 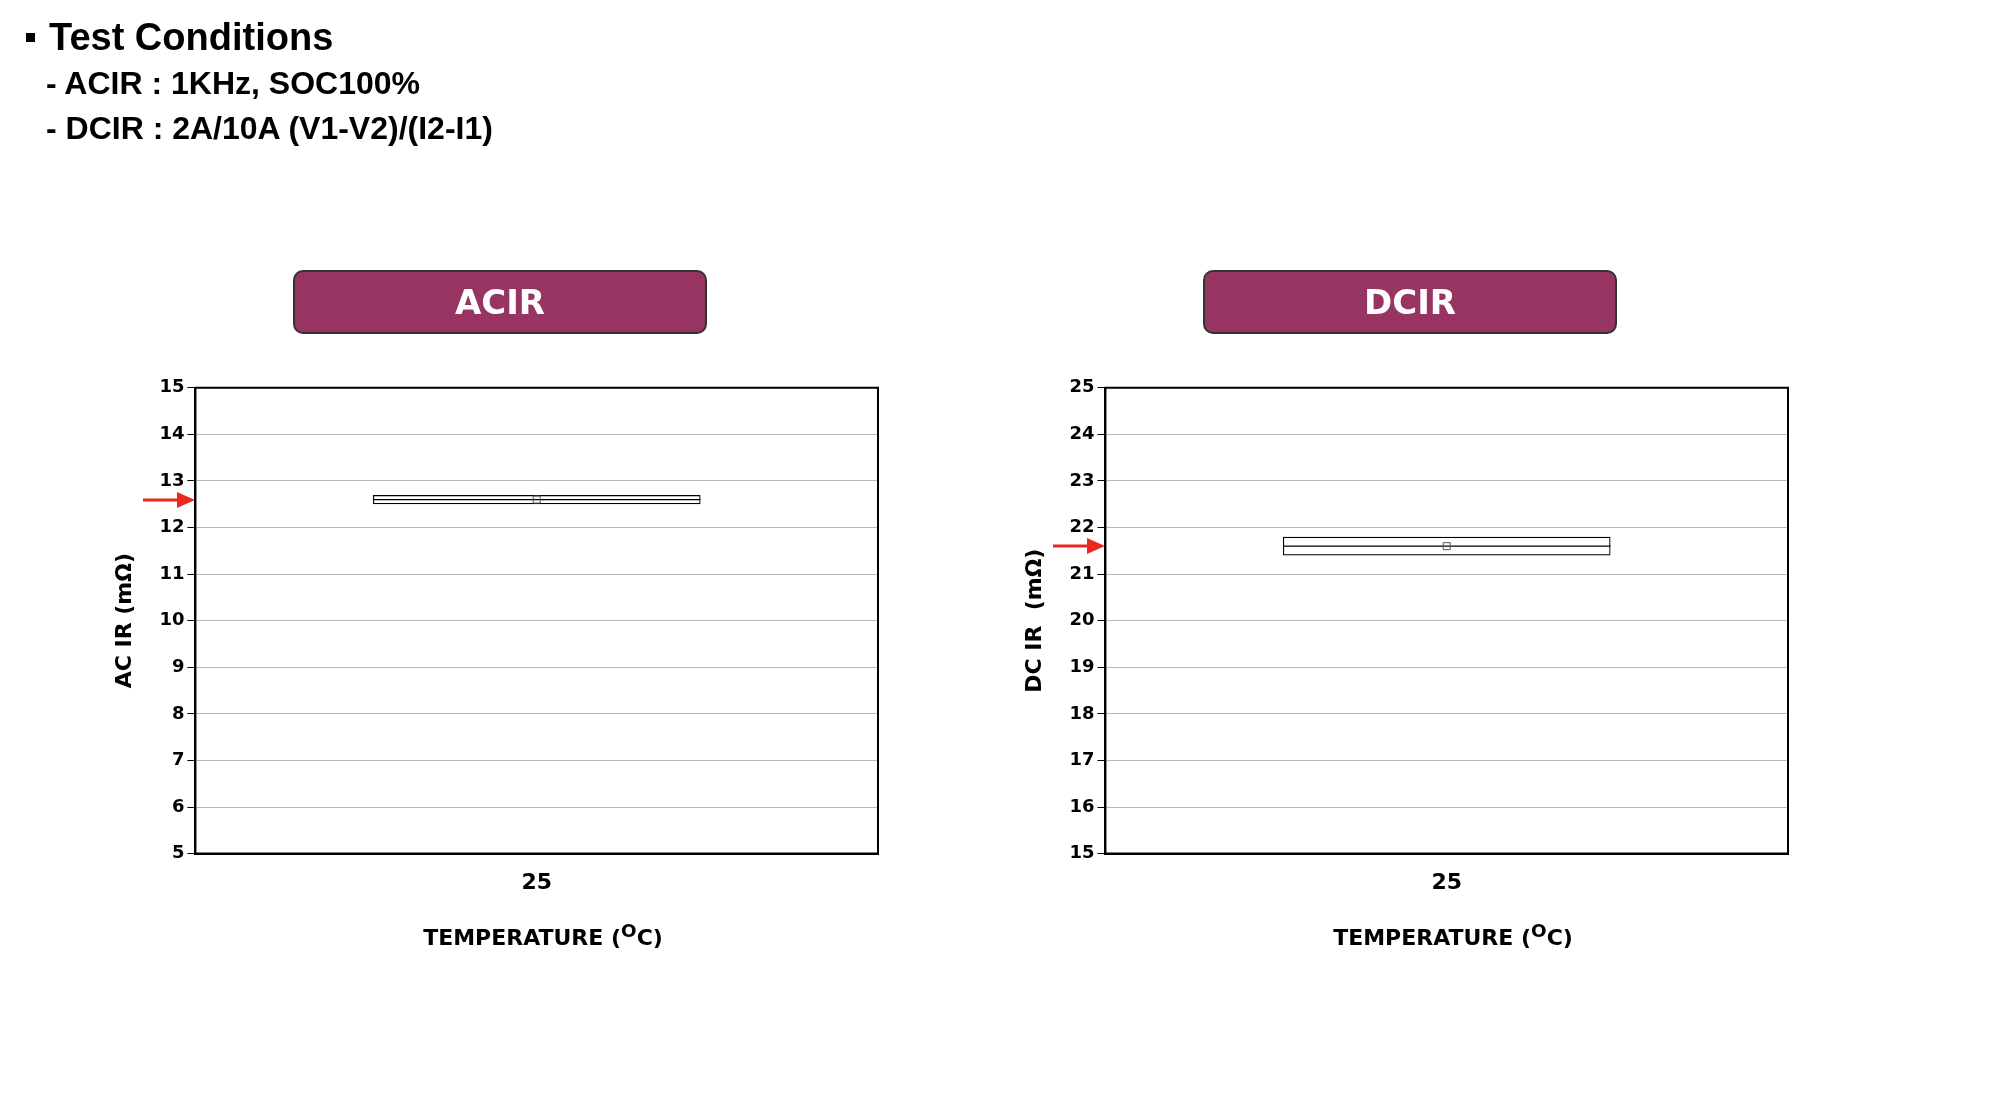 I want to click on y-tick-label: 12, so click(x=172, y=526).